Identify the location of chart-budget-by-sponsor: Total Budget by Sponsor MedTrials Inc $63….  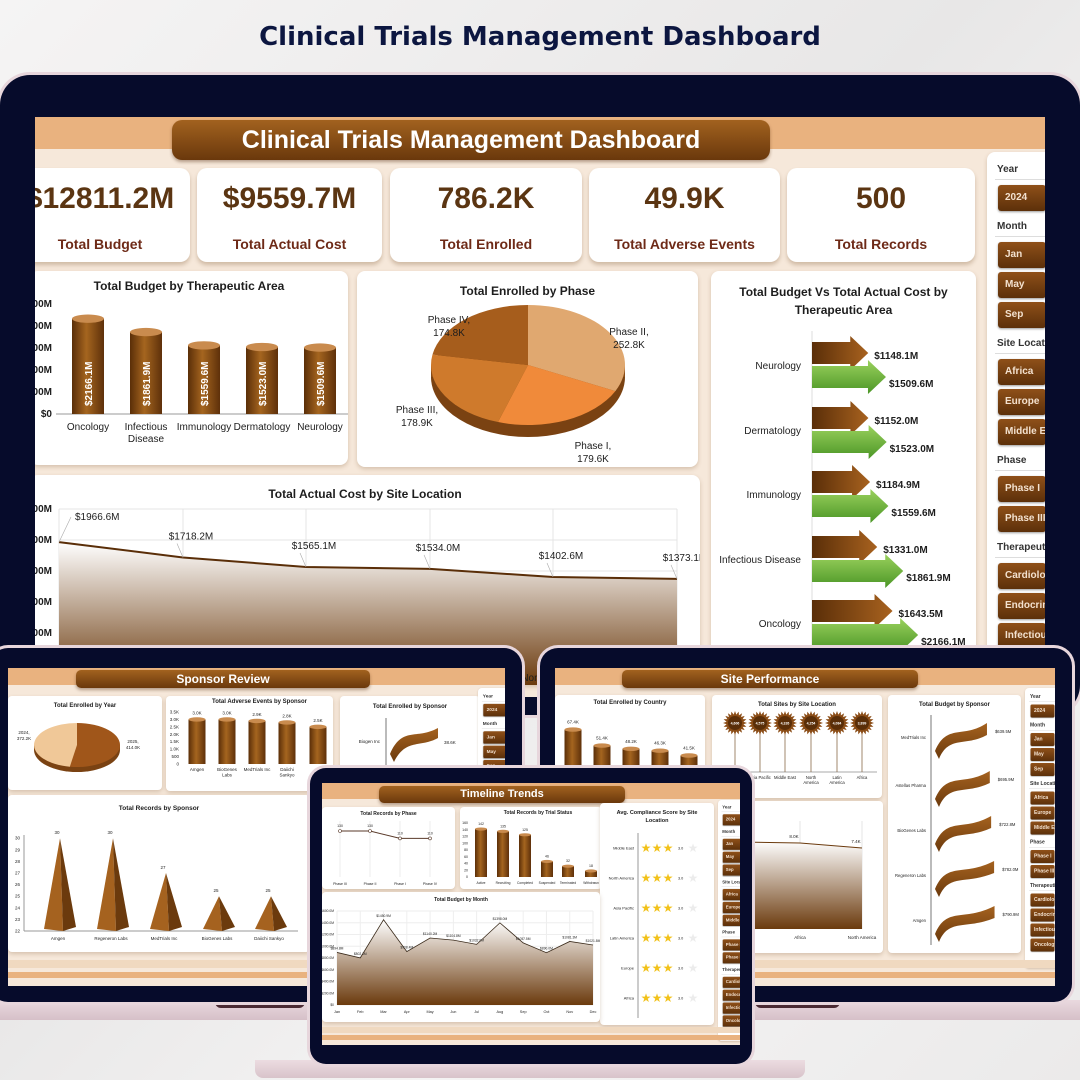
(954, 824).